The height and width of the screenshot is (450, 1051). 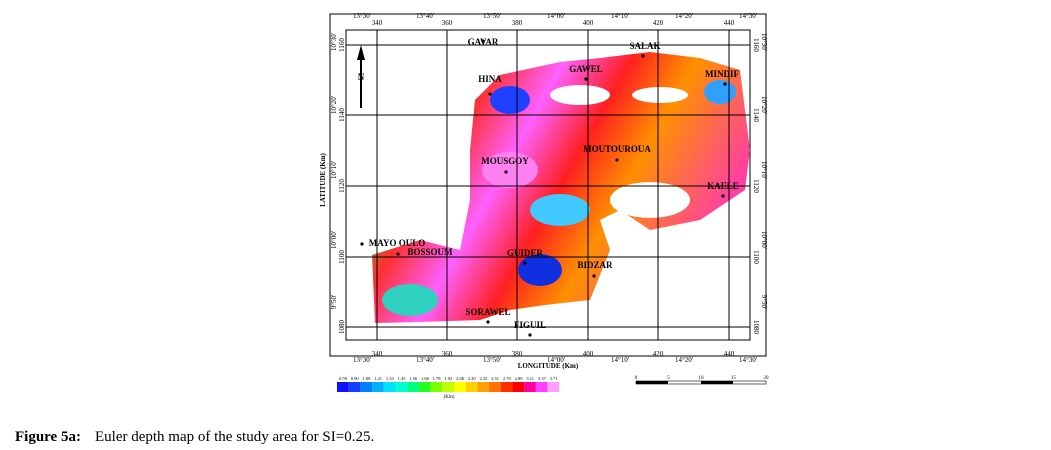 What do you see at coordinates (483, 378) in the screenshot?
I see `legend-label: 2.35` at bounding box center [483, 378].